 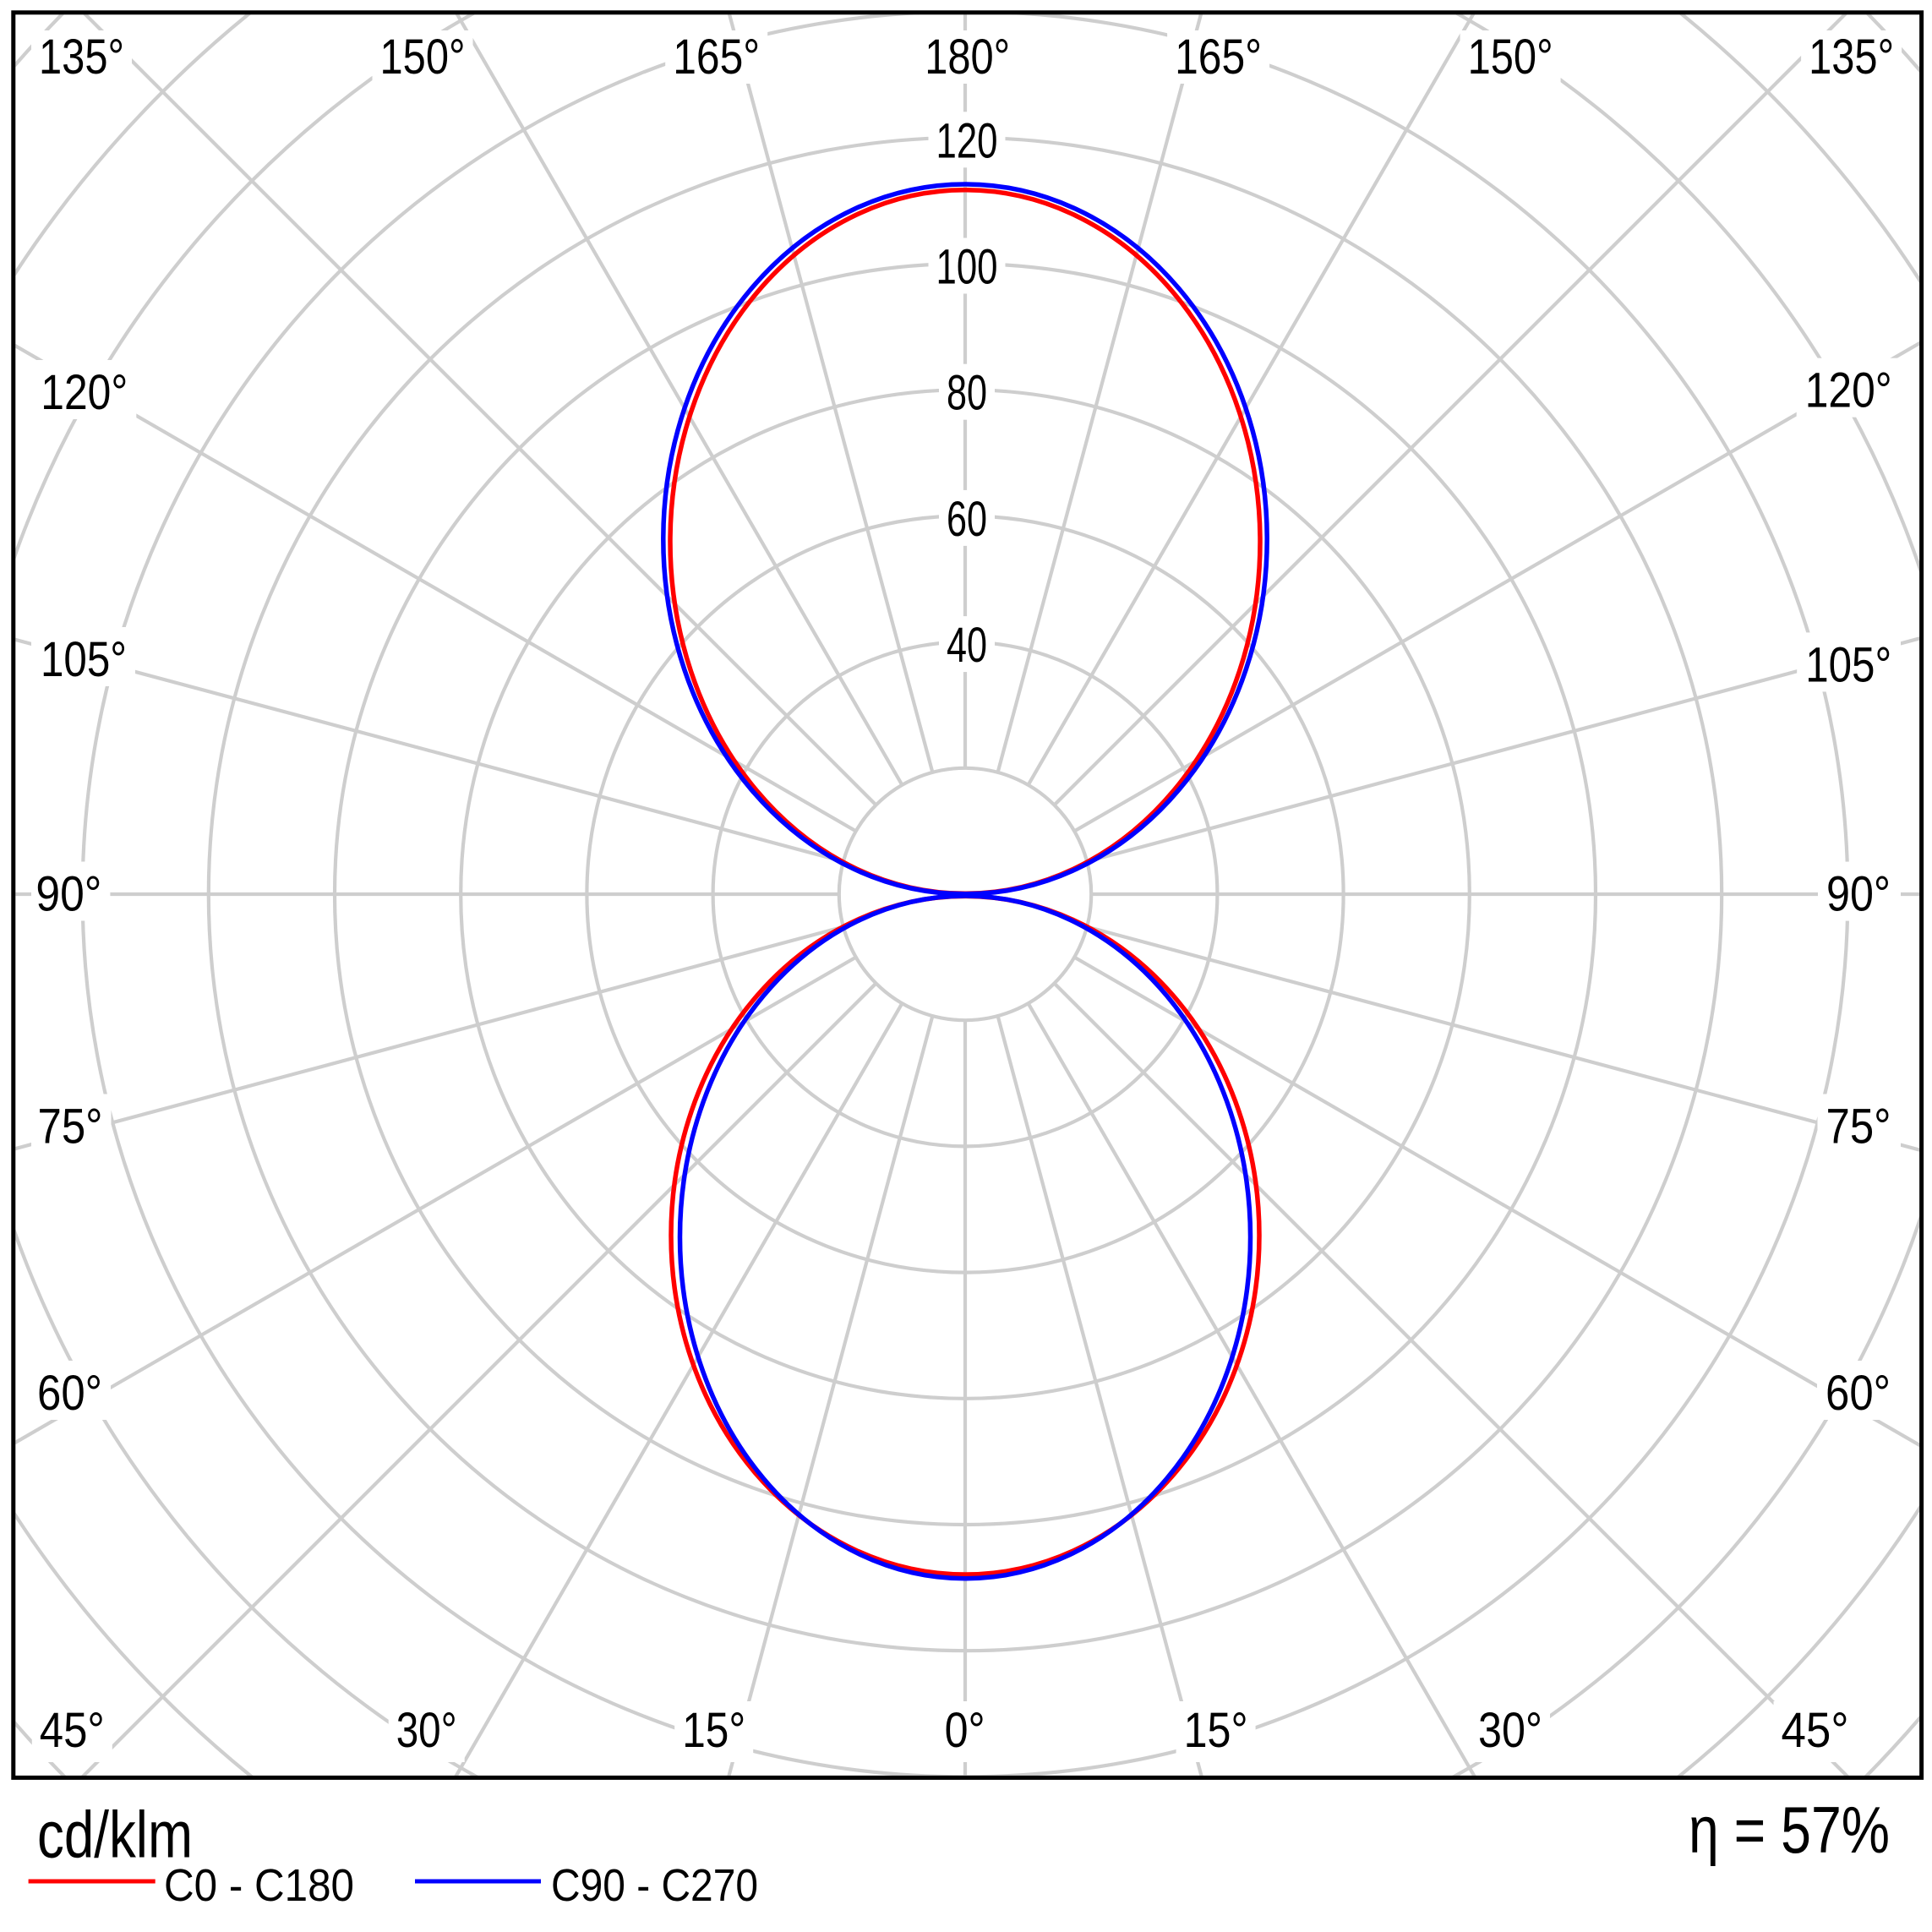 I want to click on svg-text: 60, so click(x=967, y=519).